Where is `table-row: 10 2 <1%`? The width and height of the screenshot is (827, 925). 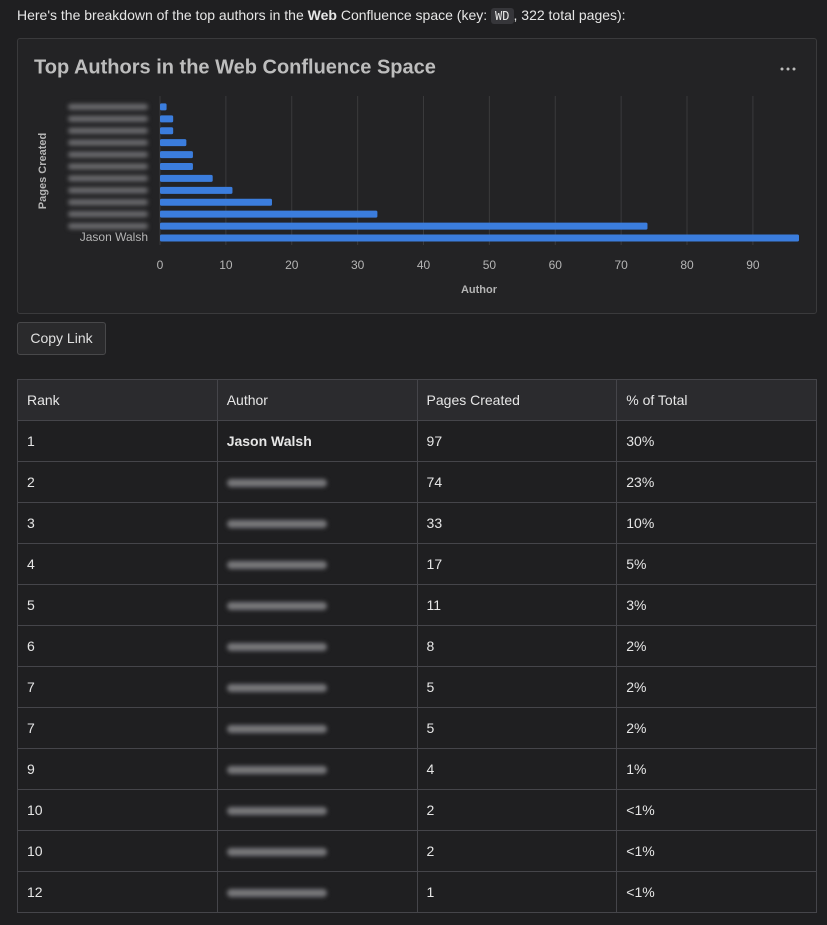 table-row: 10 2 <1% is located at coordinates (417, 810).